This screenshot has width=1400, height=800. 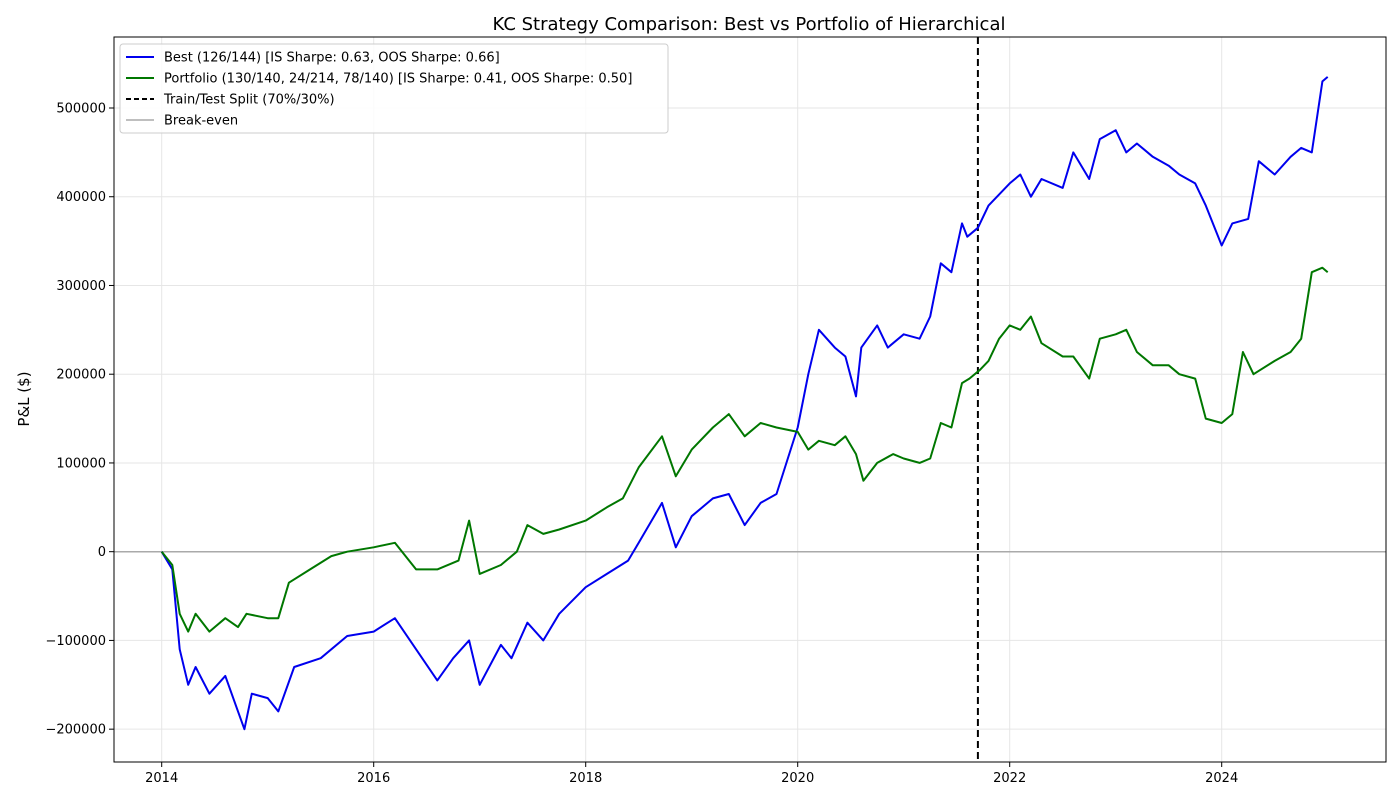 I want to click on y-tick-label: 0, so click(x=102, y=552).